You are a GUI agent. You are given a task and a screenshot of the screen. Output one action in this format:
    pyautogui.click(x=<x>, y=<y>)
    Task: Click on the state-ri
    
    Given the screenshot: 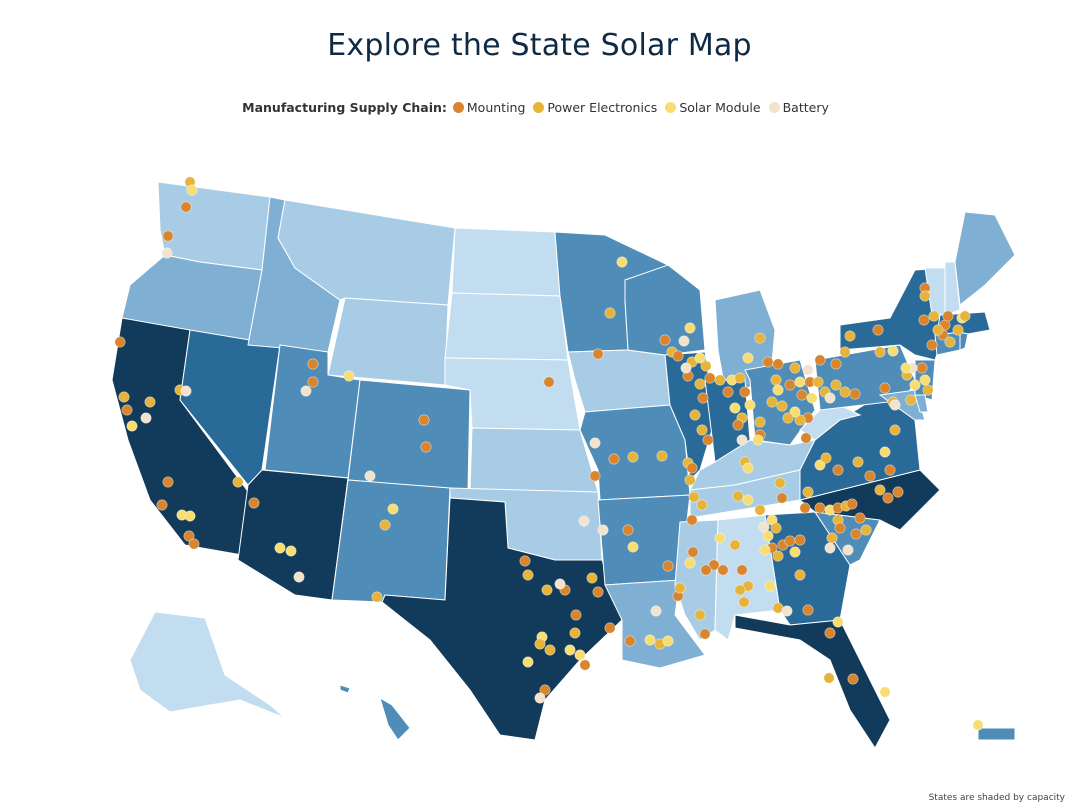 What is the action you would take?
    pyautogui.click(x=964, y=341)
    